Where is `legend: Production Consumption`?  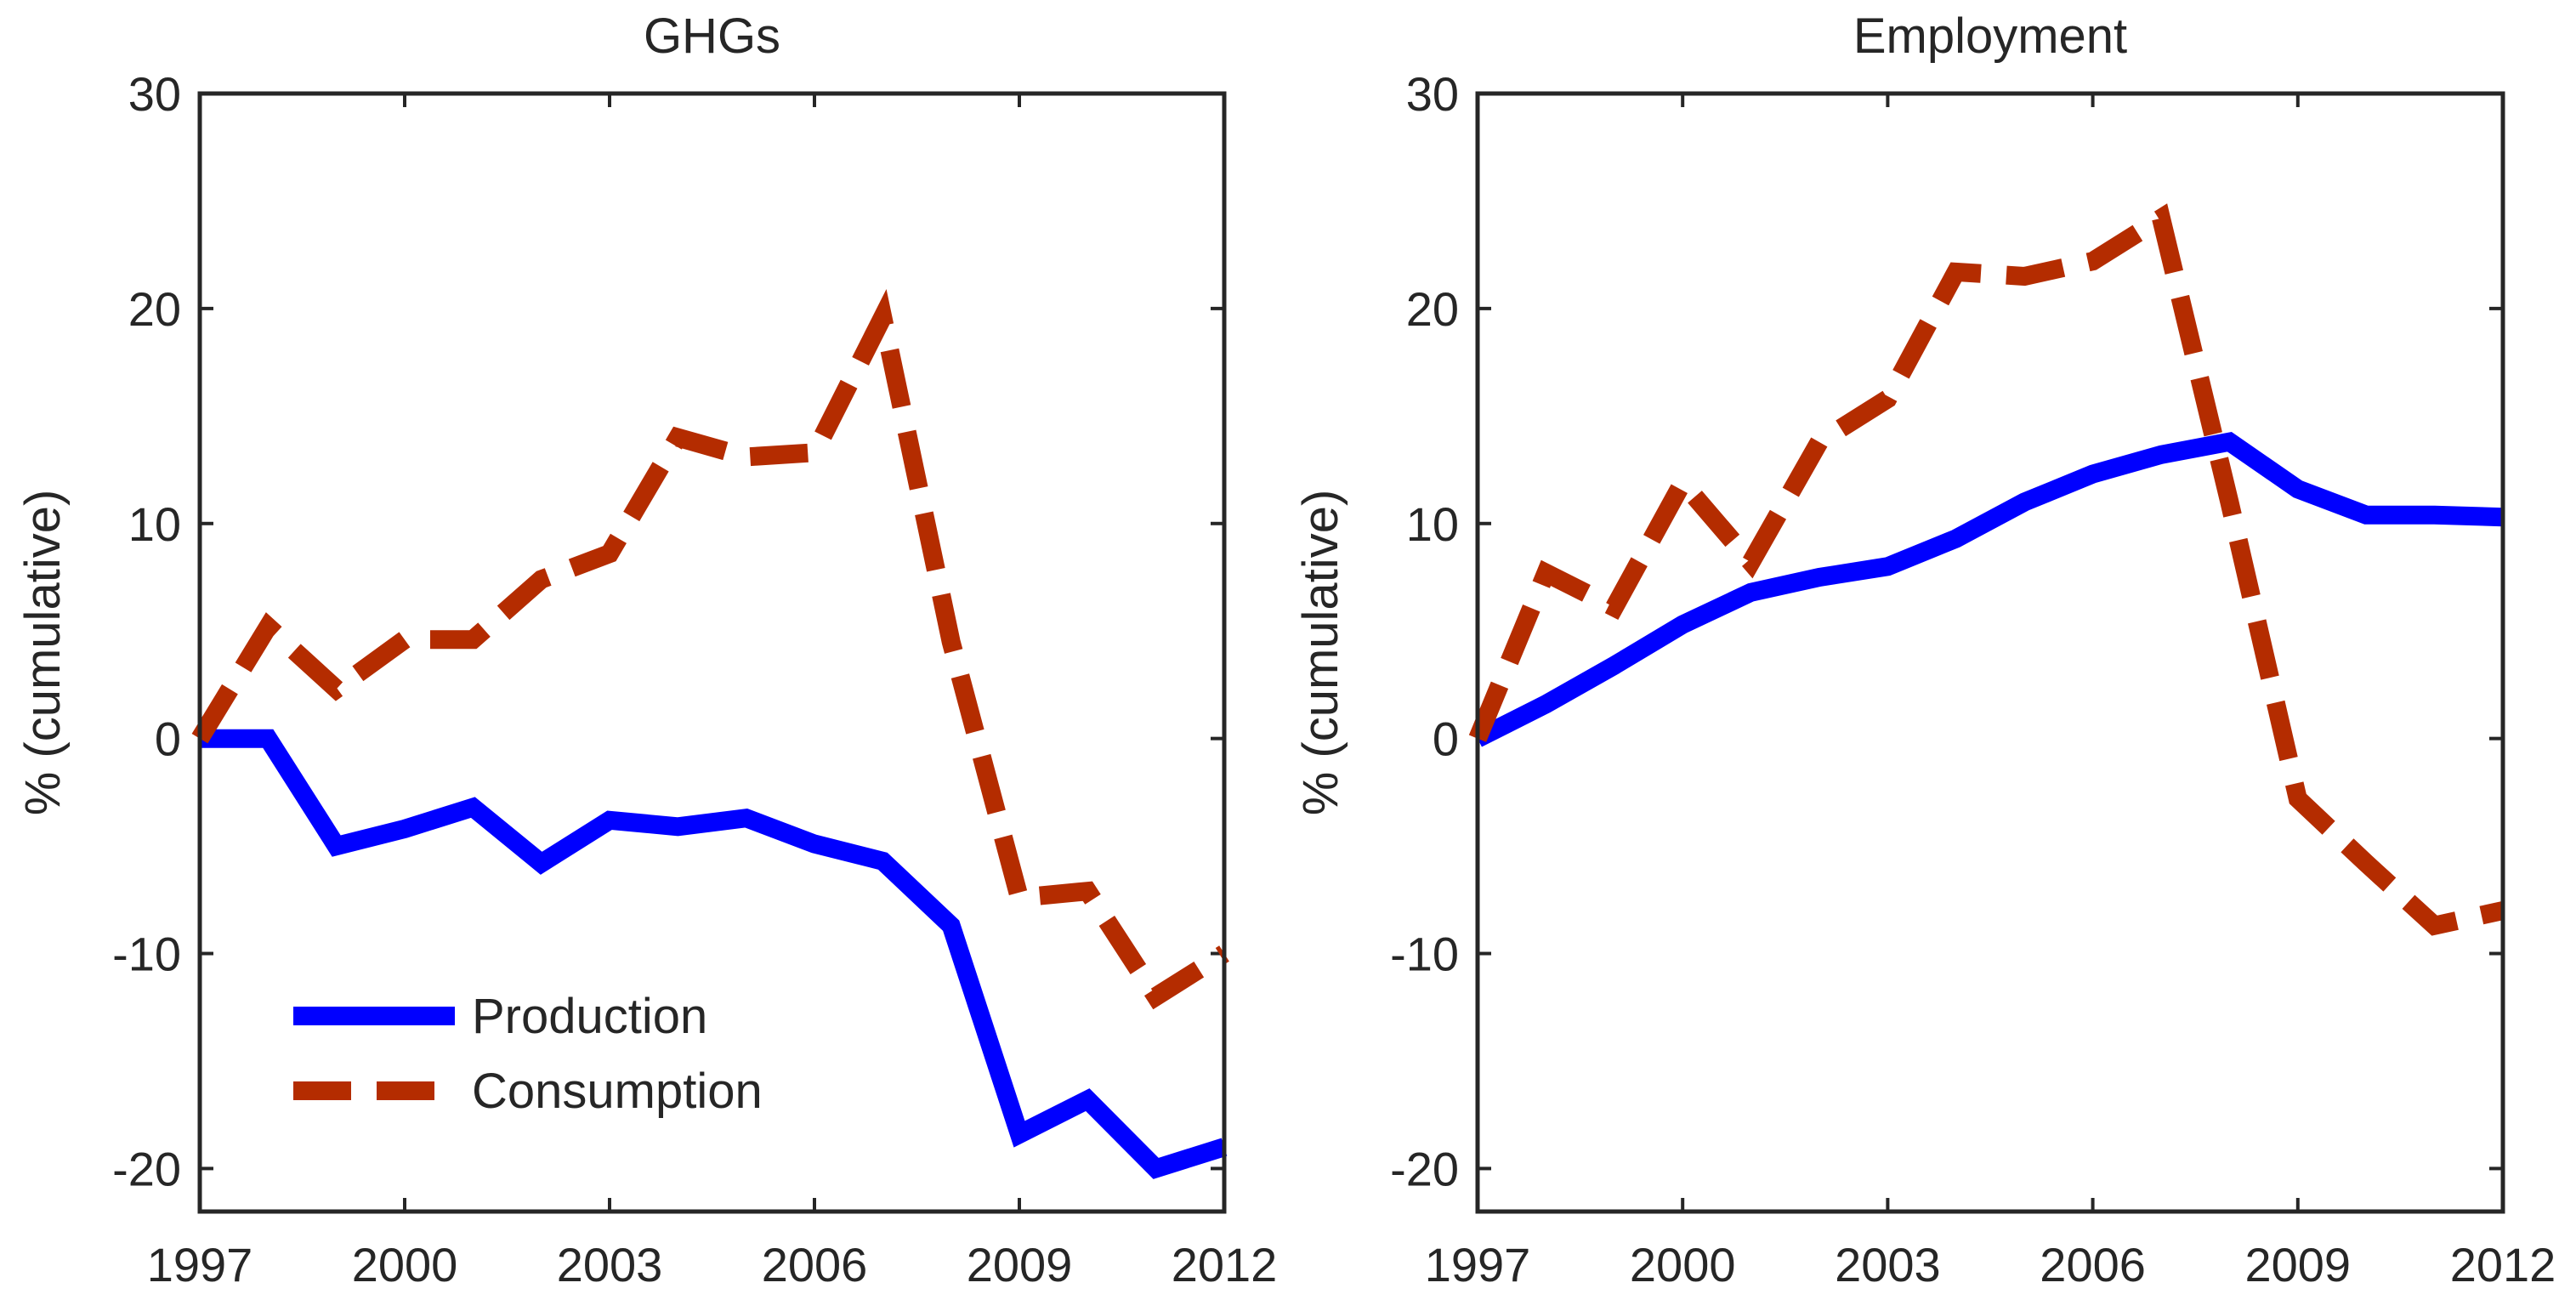
legend: Production Consumption is located at coordinates (528, 1054).